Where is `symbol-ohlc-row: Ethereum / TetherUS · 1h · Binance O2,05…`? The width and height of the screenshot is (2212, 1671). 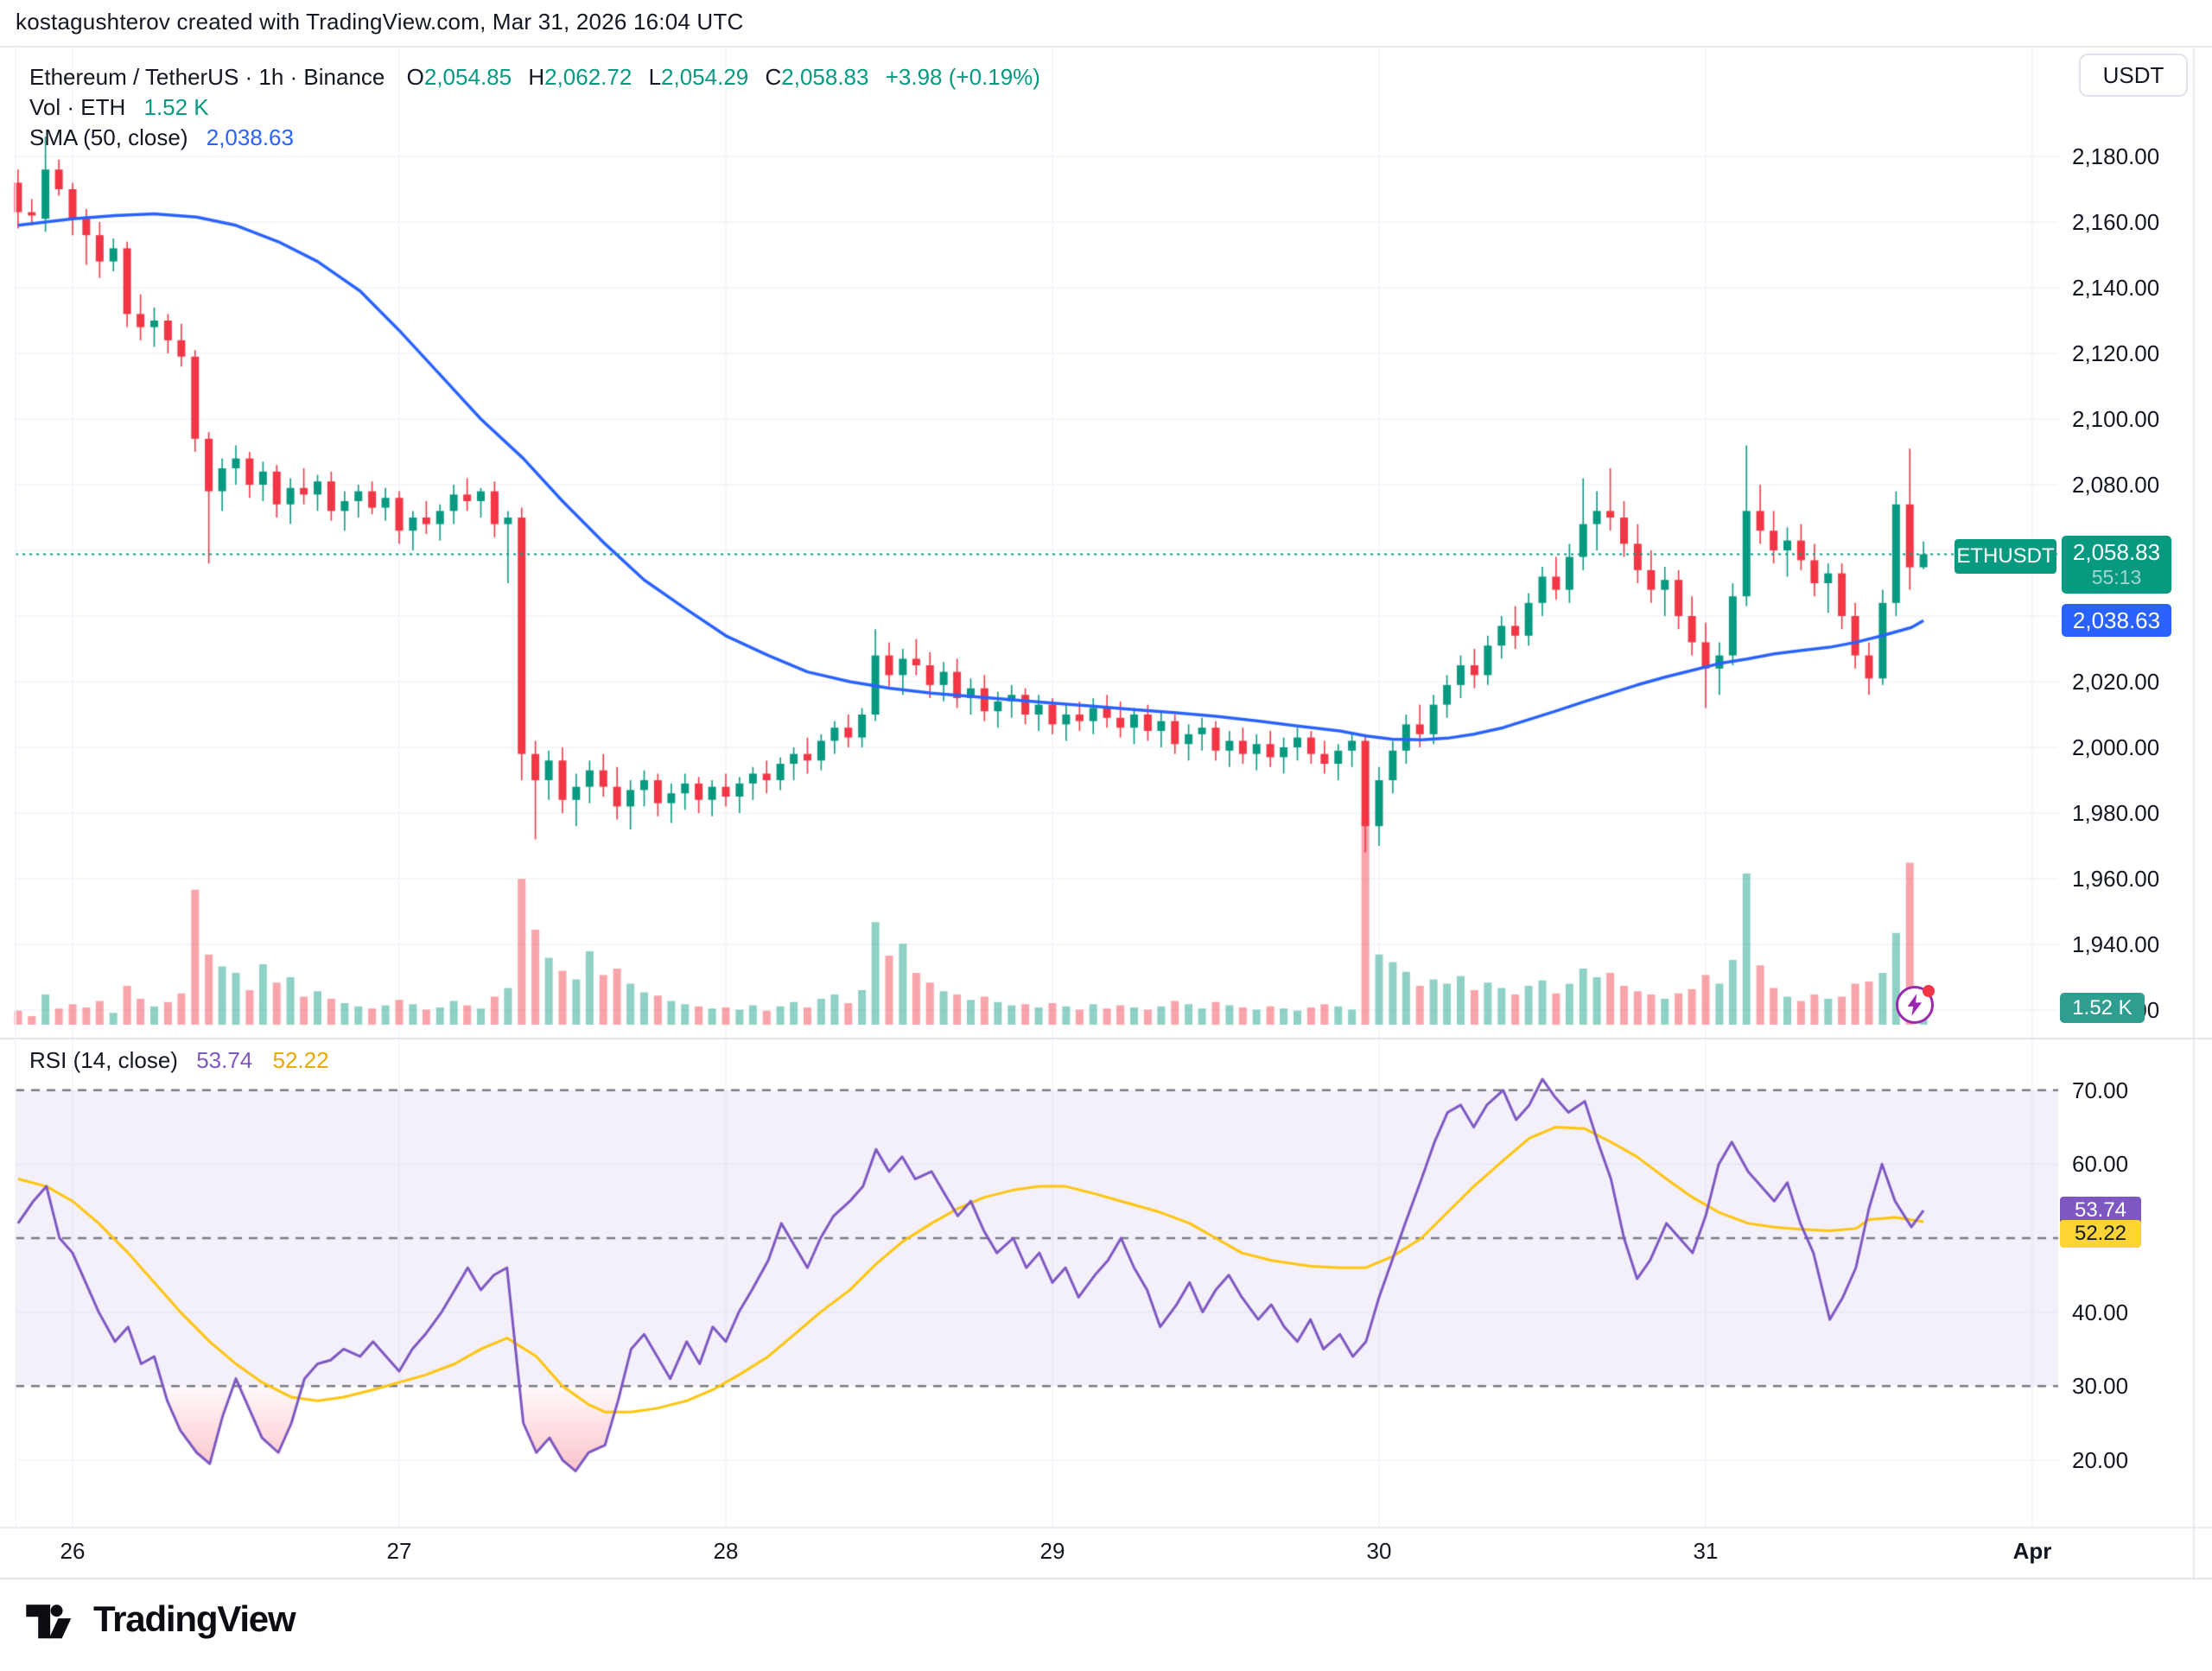 symbol-ohlc-row: Ethereum / TetherUS · 1h · Binance O2,05… is located at coordinates (534, 77).